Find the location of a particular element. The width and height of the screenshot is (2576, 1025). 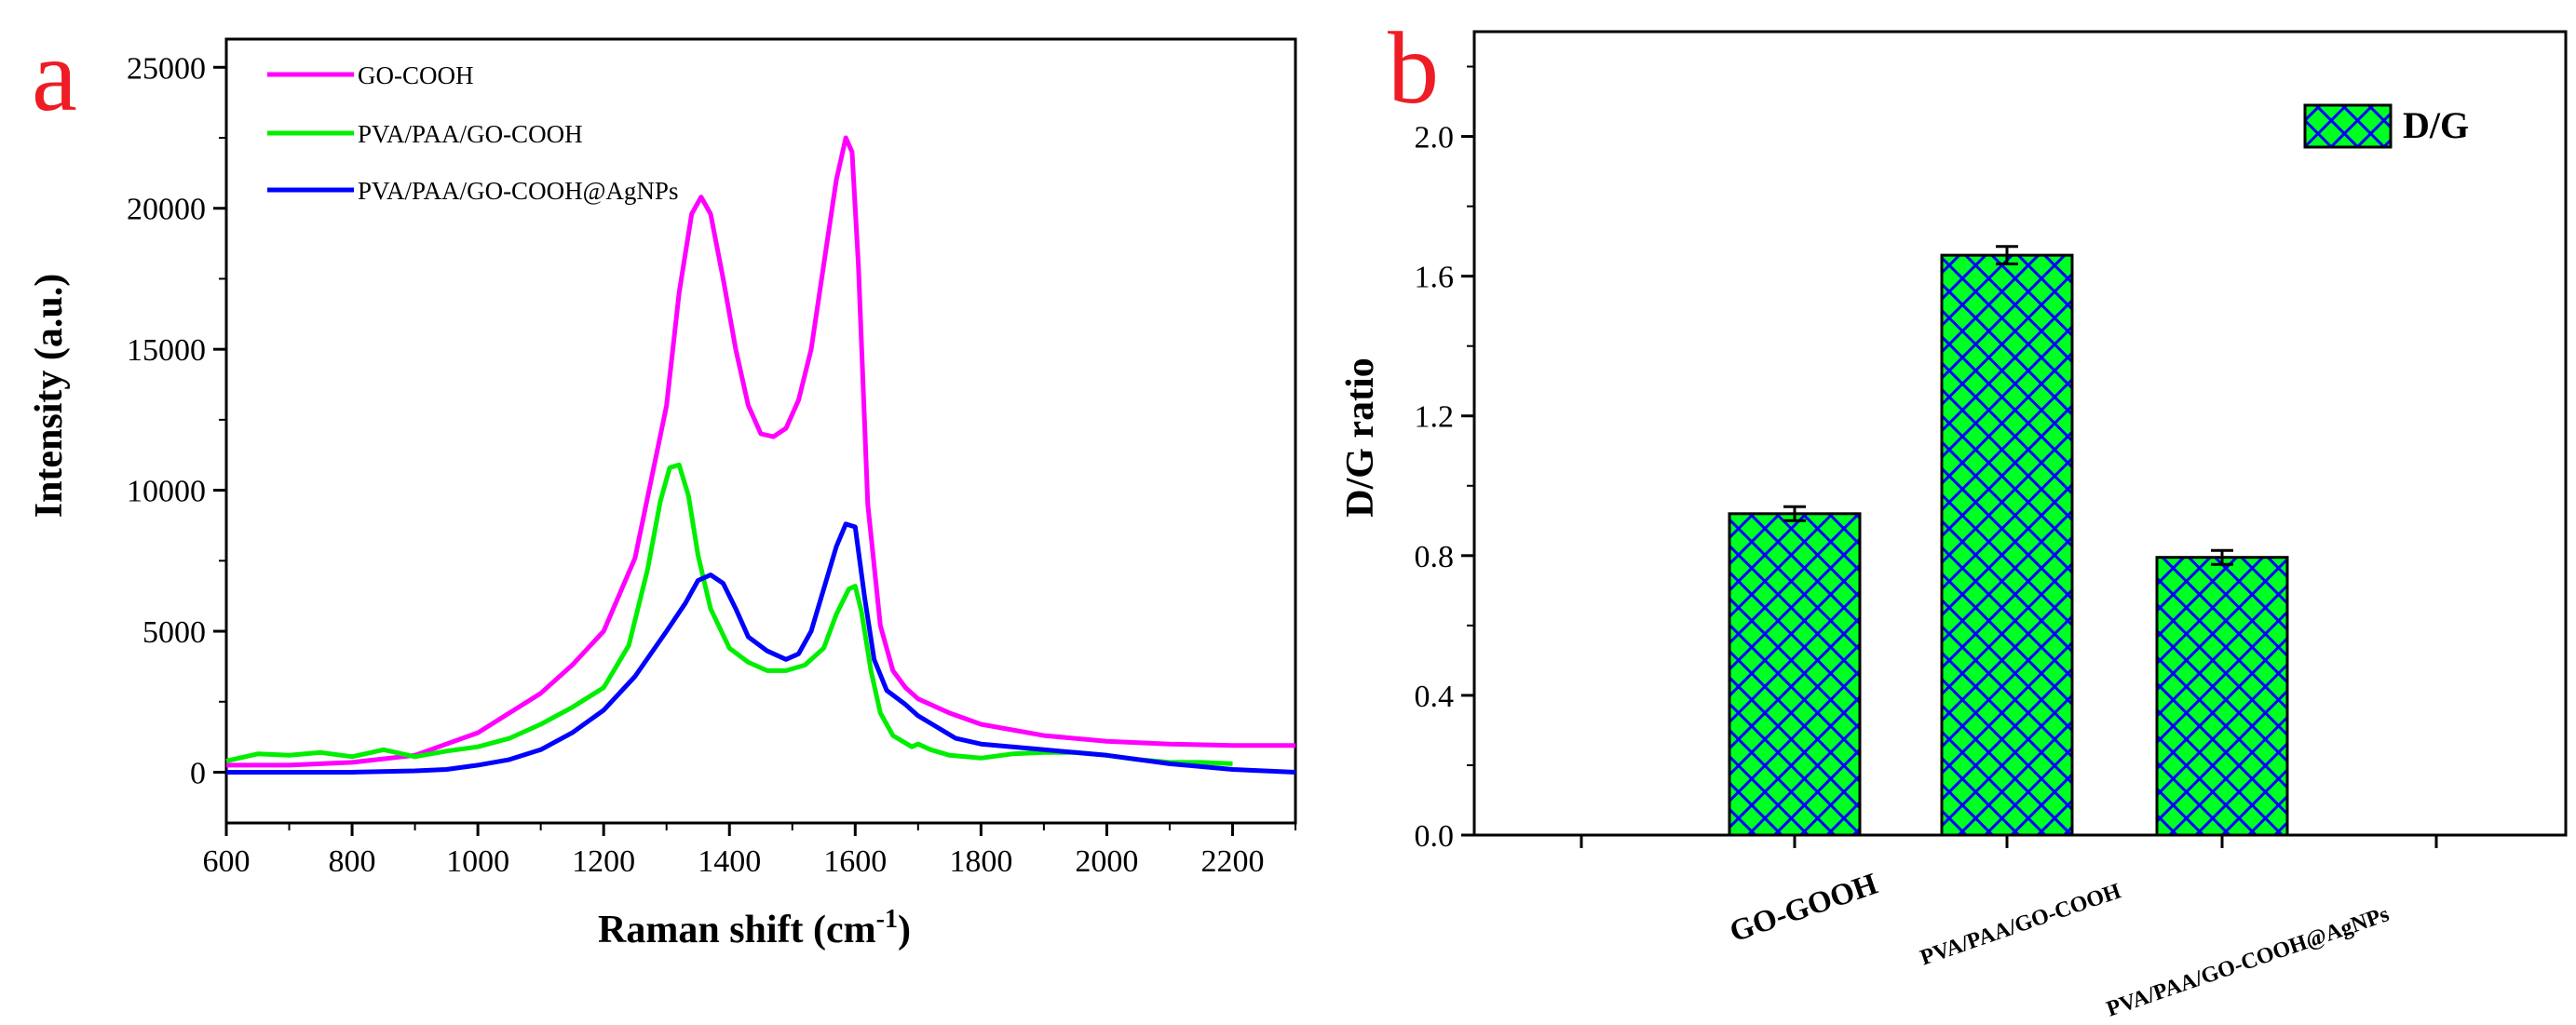

x-tick-label: 1800 is located at coordinates (980, 862).